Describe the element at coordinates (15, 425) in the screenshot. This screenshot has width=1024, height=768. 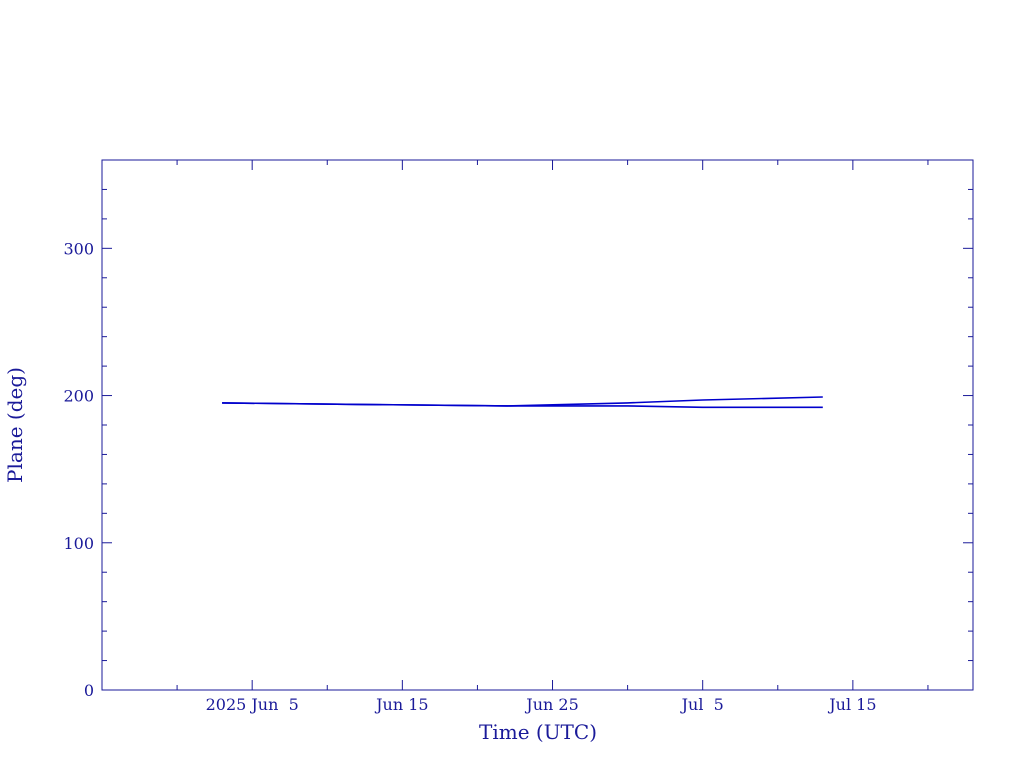
I see `y-axis-title: Plane (deg)` at that location.